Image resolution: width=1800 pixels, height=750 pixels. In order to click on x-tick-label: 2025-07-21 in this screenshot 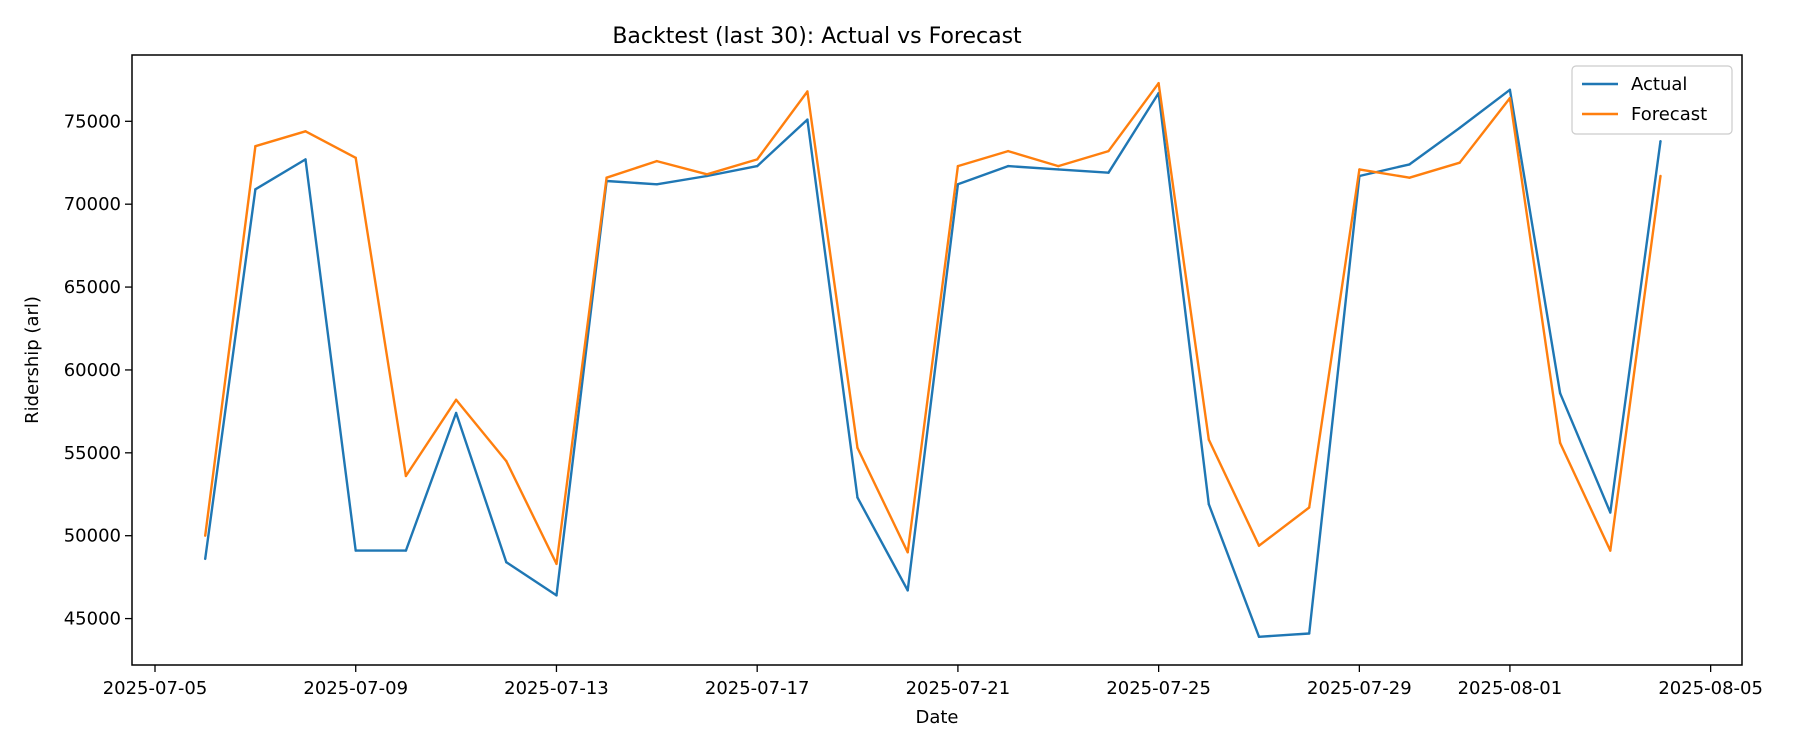, I will do `click(958, 688)`.